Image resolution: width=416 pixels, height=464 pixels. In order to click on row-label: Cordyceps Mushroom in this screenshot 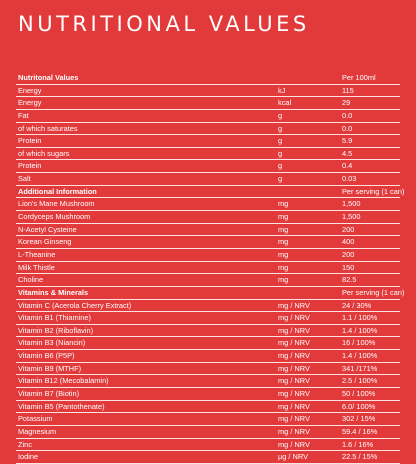, I will do `click(54, 217)`.